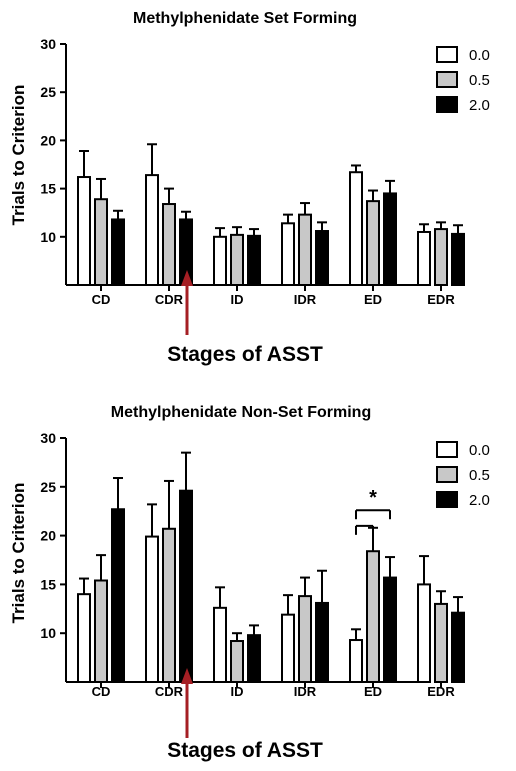 The image size is (516, 771). I want to click on chart-title: Methylphenidate Non-Set Forming, so click(241, 412).